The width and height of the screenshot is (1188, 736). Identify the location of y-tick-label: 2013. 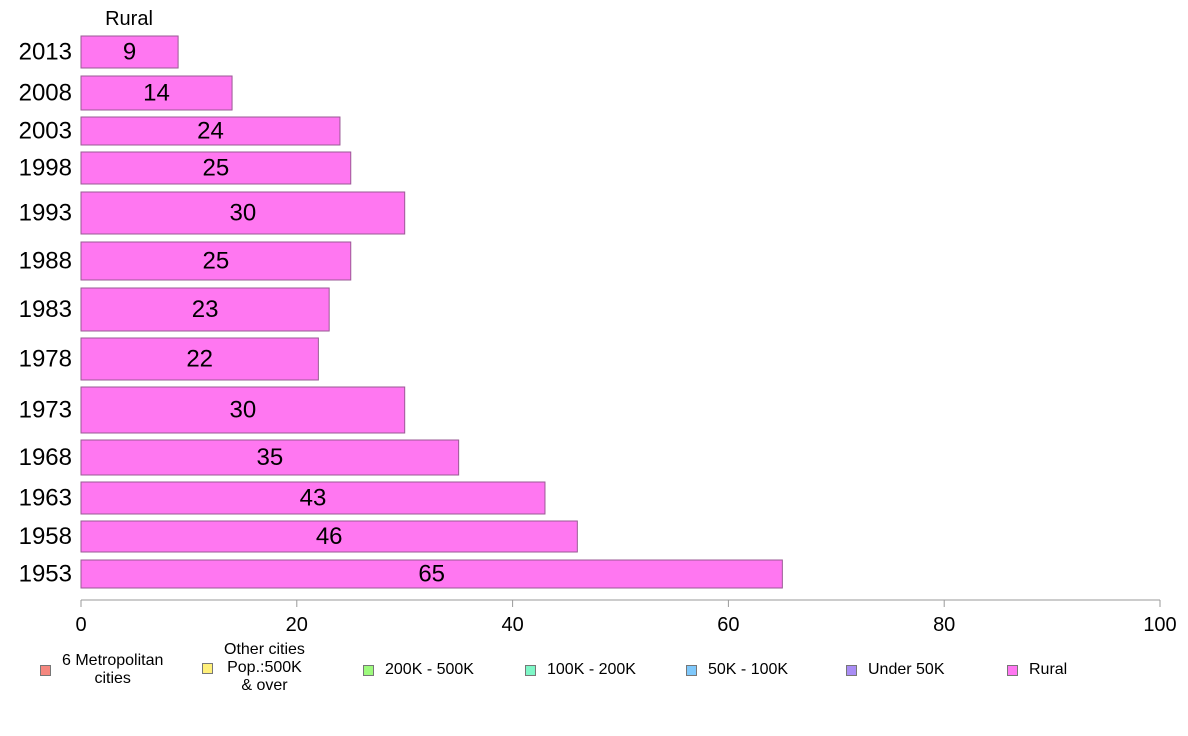
(45, 52).